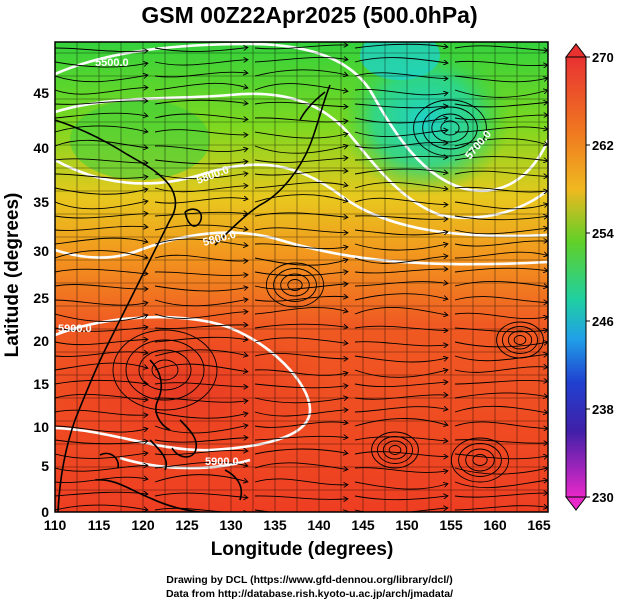 The image size is (619, 605). I want to click on x-tick-label: 140, so click(319, 525).